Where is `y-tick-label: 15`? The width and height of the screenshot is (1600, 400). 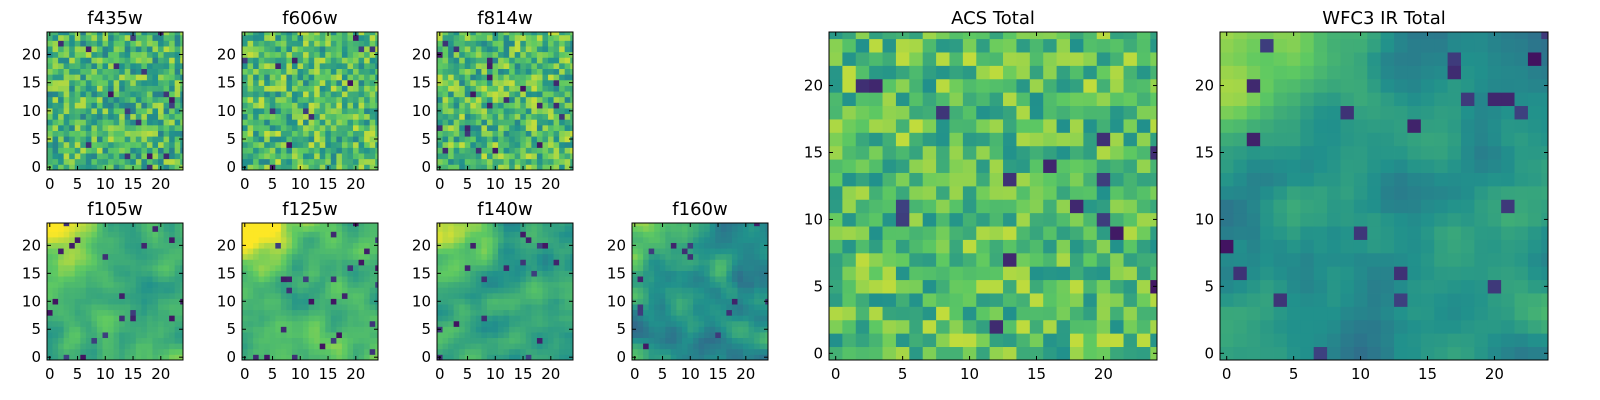 y-tick-label: 15 is located at coordinates (226, 83).